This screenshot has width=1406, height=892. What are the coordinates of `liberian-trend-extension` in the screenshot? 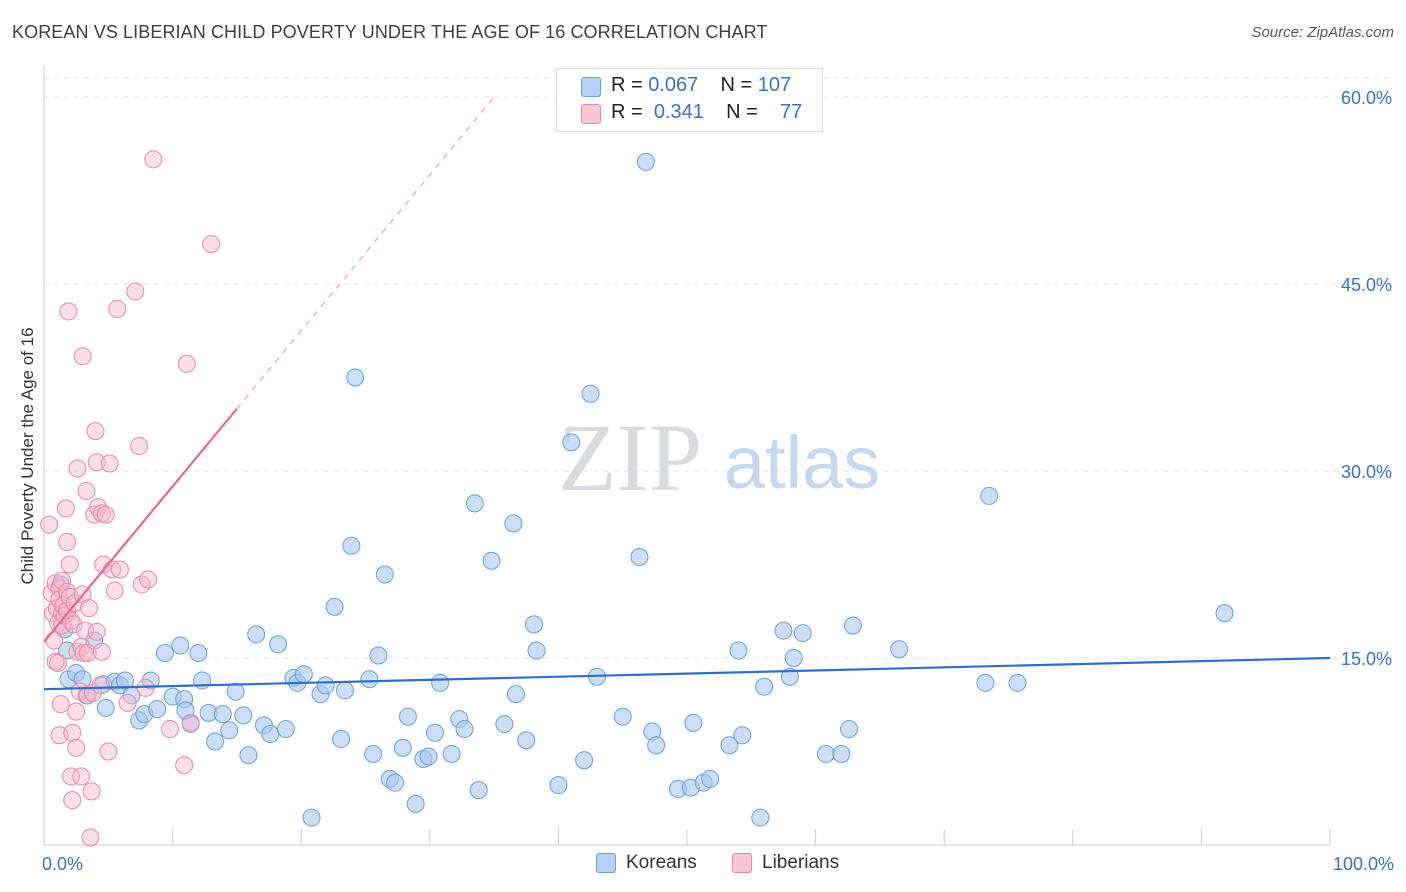 It's located at (365, 253).